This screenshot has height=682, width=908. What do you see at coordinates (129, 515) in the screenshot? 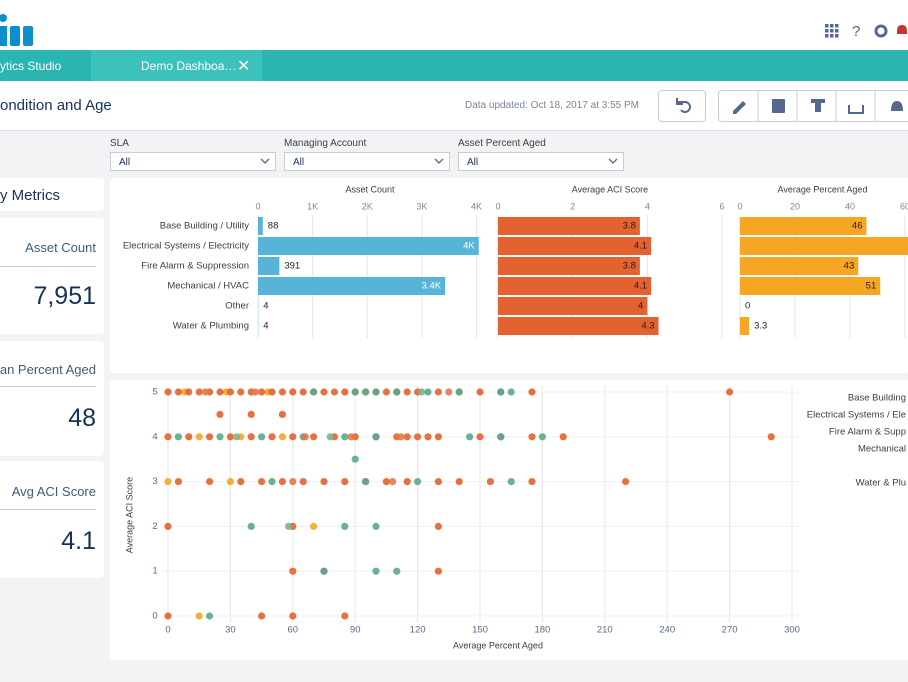
I see `y-axis-title: Average ACI Score` at bounding box center [129, 515].